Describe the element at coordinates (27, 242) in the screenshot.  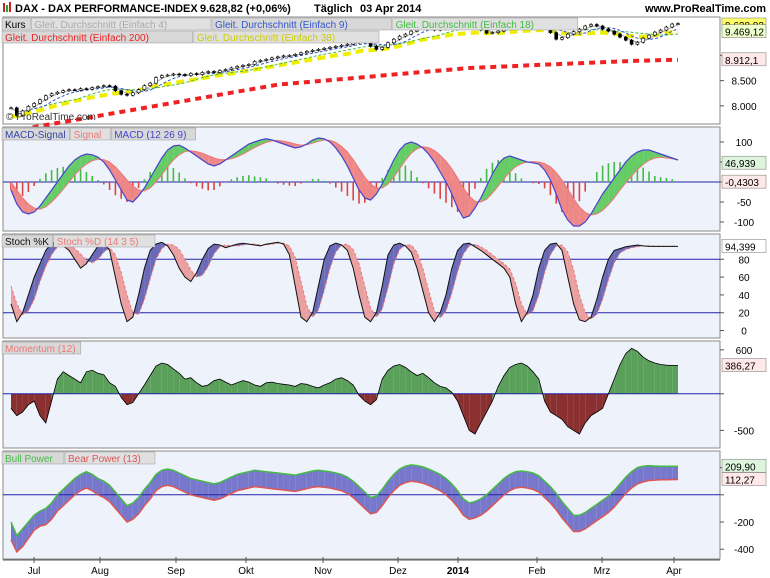
I see `legend-item-stoch: Stoch %K` at that location.